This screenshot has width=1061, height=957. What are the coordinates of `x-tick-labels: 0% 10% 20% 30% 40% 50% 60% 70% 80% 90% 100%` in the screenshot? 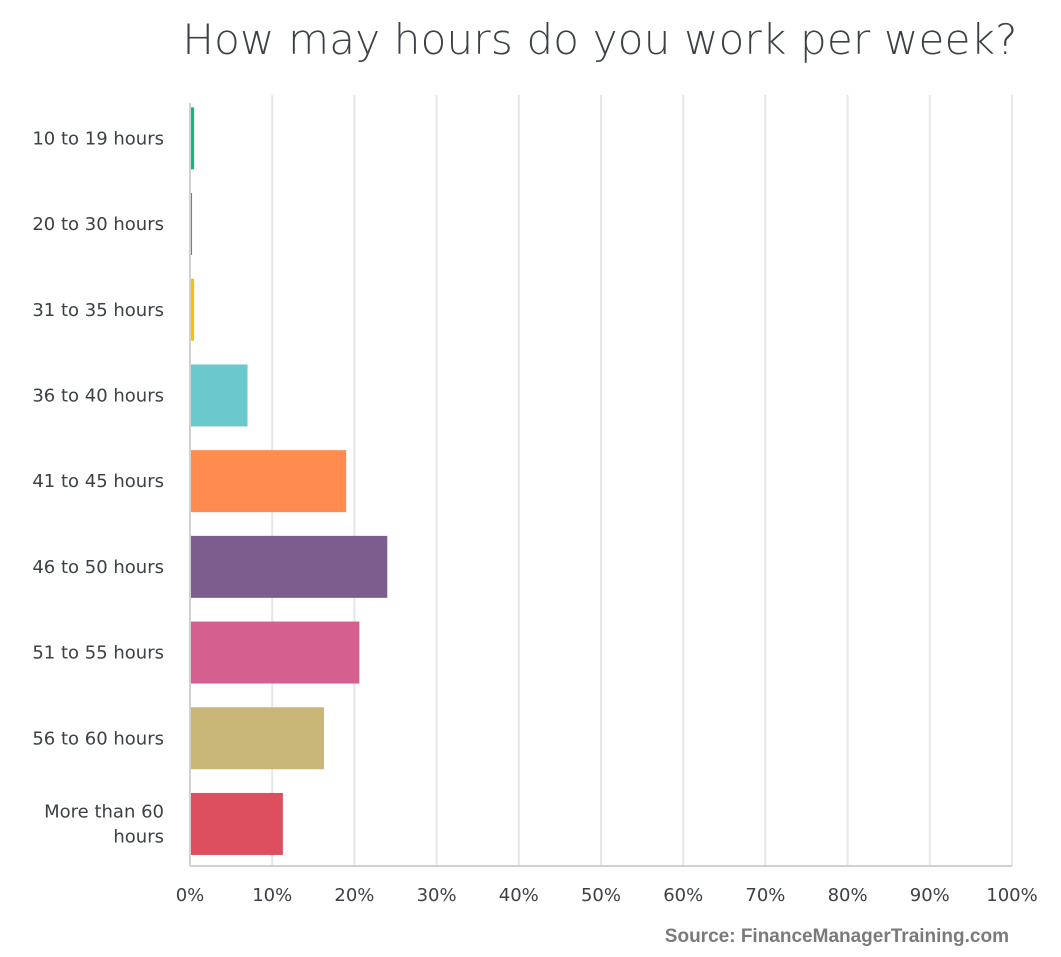 It's located at (607, 895).